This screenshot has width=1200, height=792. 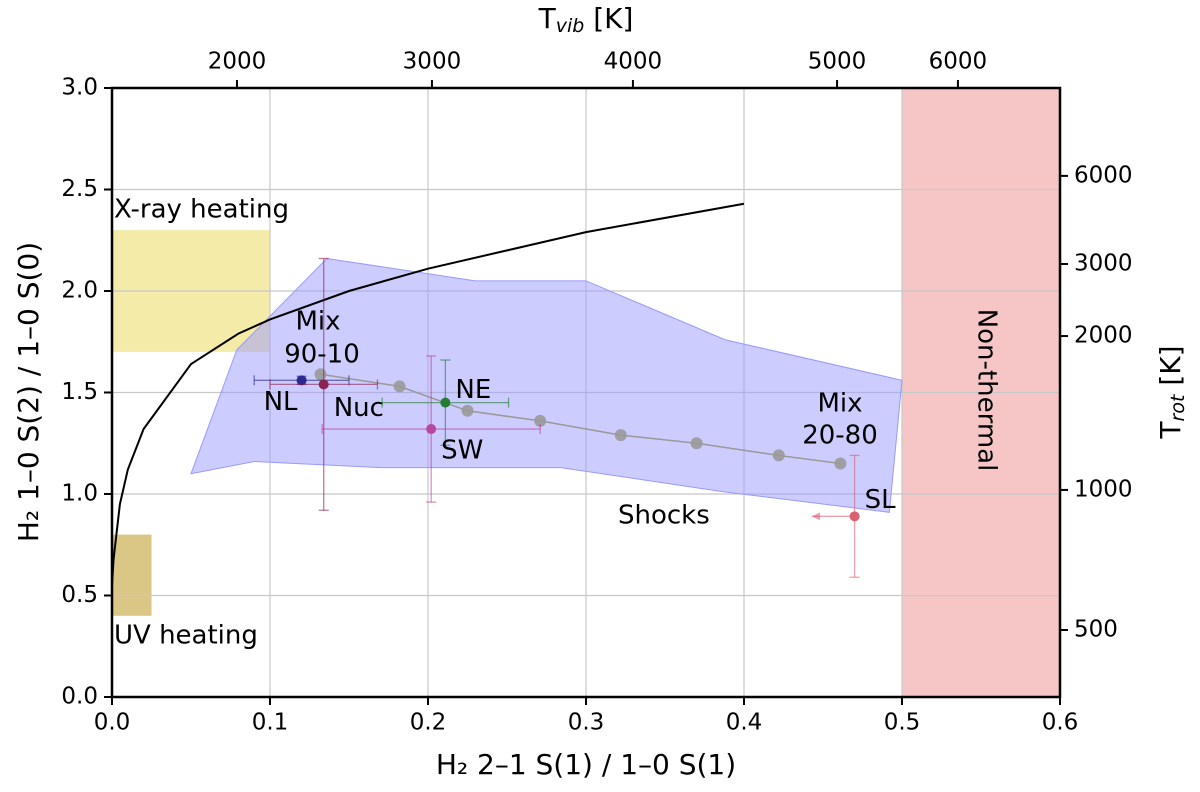 What do you see at coordinates (837, 62) in the screenshot?
I see `x2-tick-label: 5000` at bounding box center [837, 62].